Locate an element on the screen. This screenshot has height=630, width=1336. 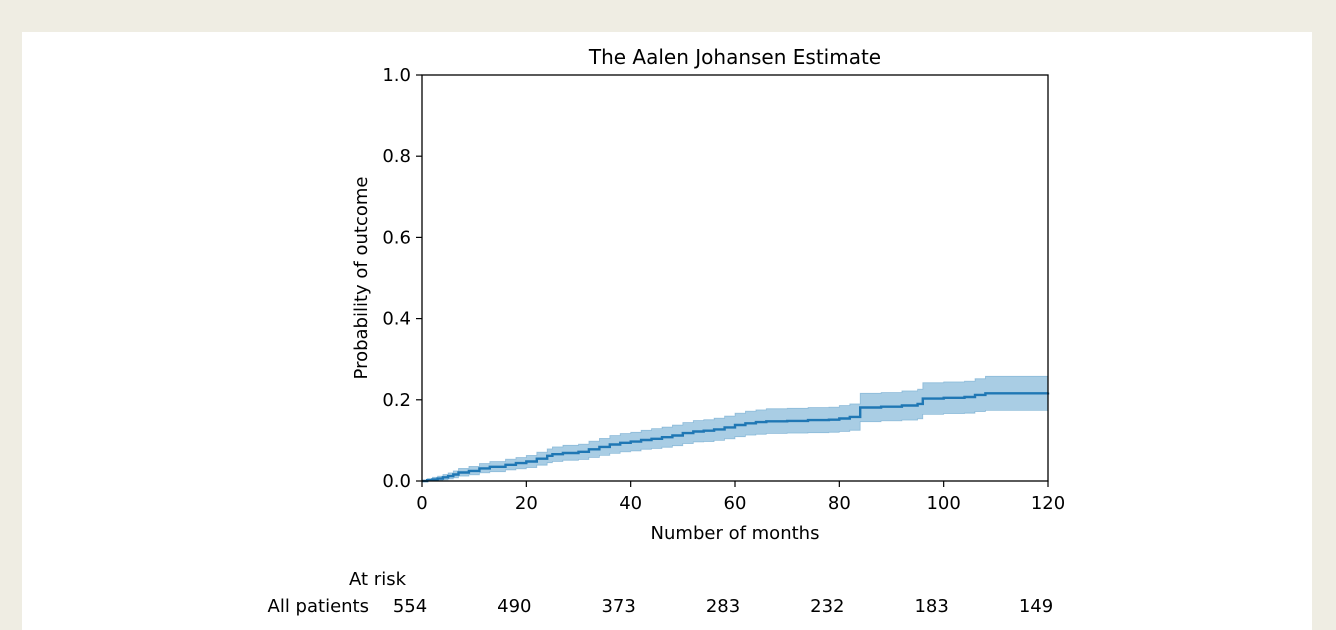
y-tick-label: 0.6 is located at coordinates (396, 237).